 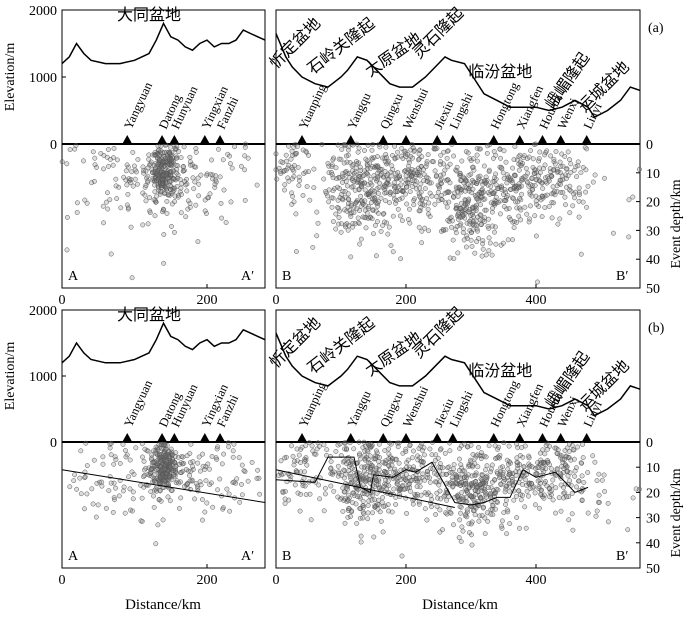 What do you see at coordinates (165, 493) in the screenshot?
I see `event-markers` at bounding box center [165, 493].